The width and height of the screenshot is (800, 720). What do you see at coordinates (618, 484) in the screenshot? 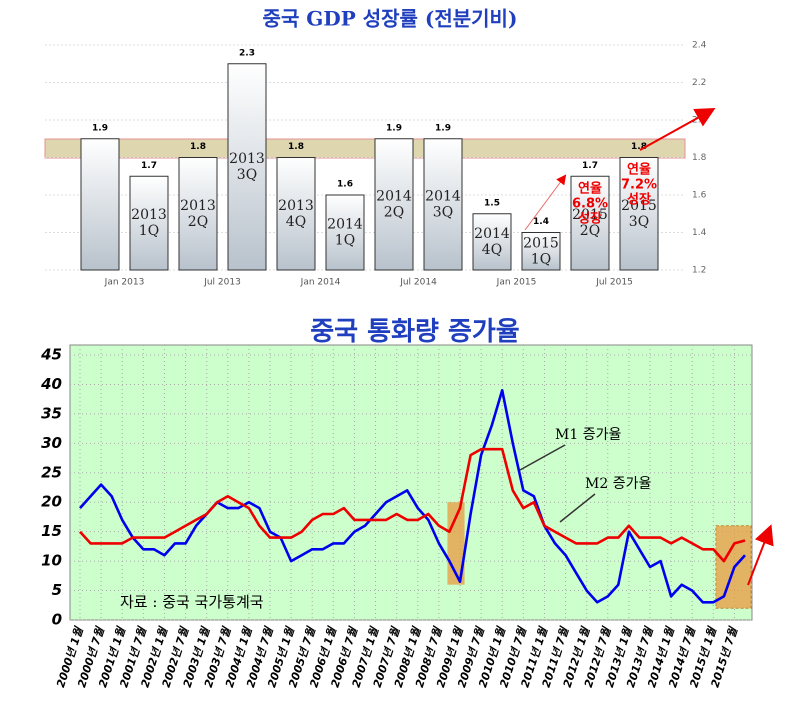
I see `legend-label: M2 증가율` at bounding box center [618, 484].